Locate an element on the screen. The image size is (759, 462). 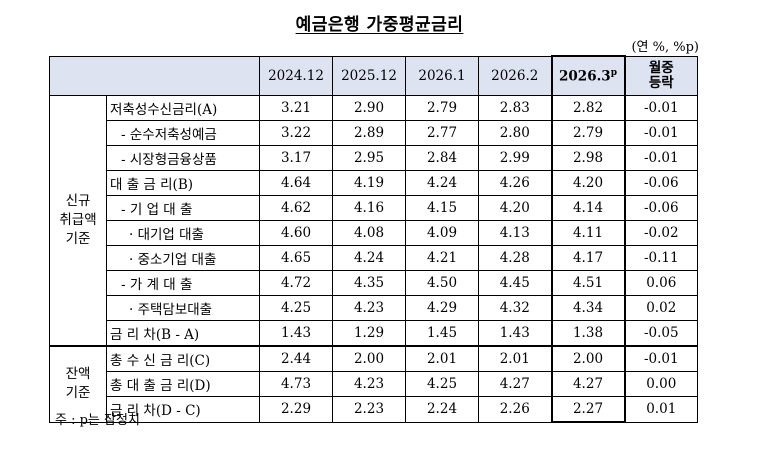
table-row: · 주택담보대출 4.25 4.23 4.29 4.32 4.34 0.02 is located at coordinates (374, 308).